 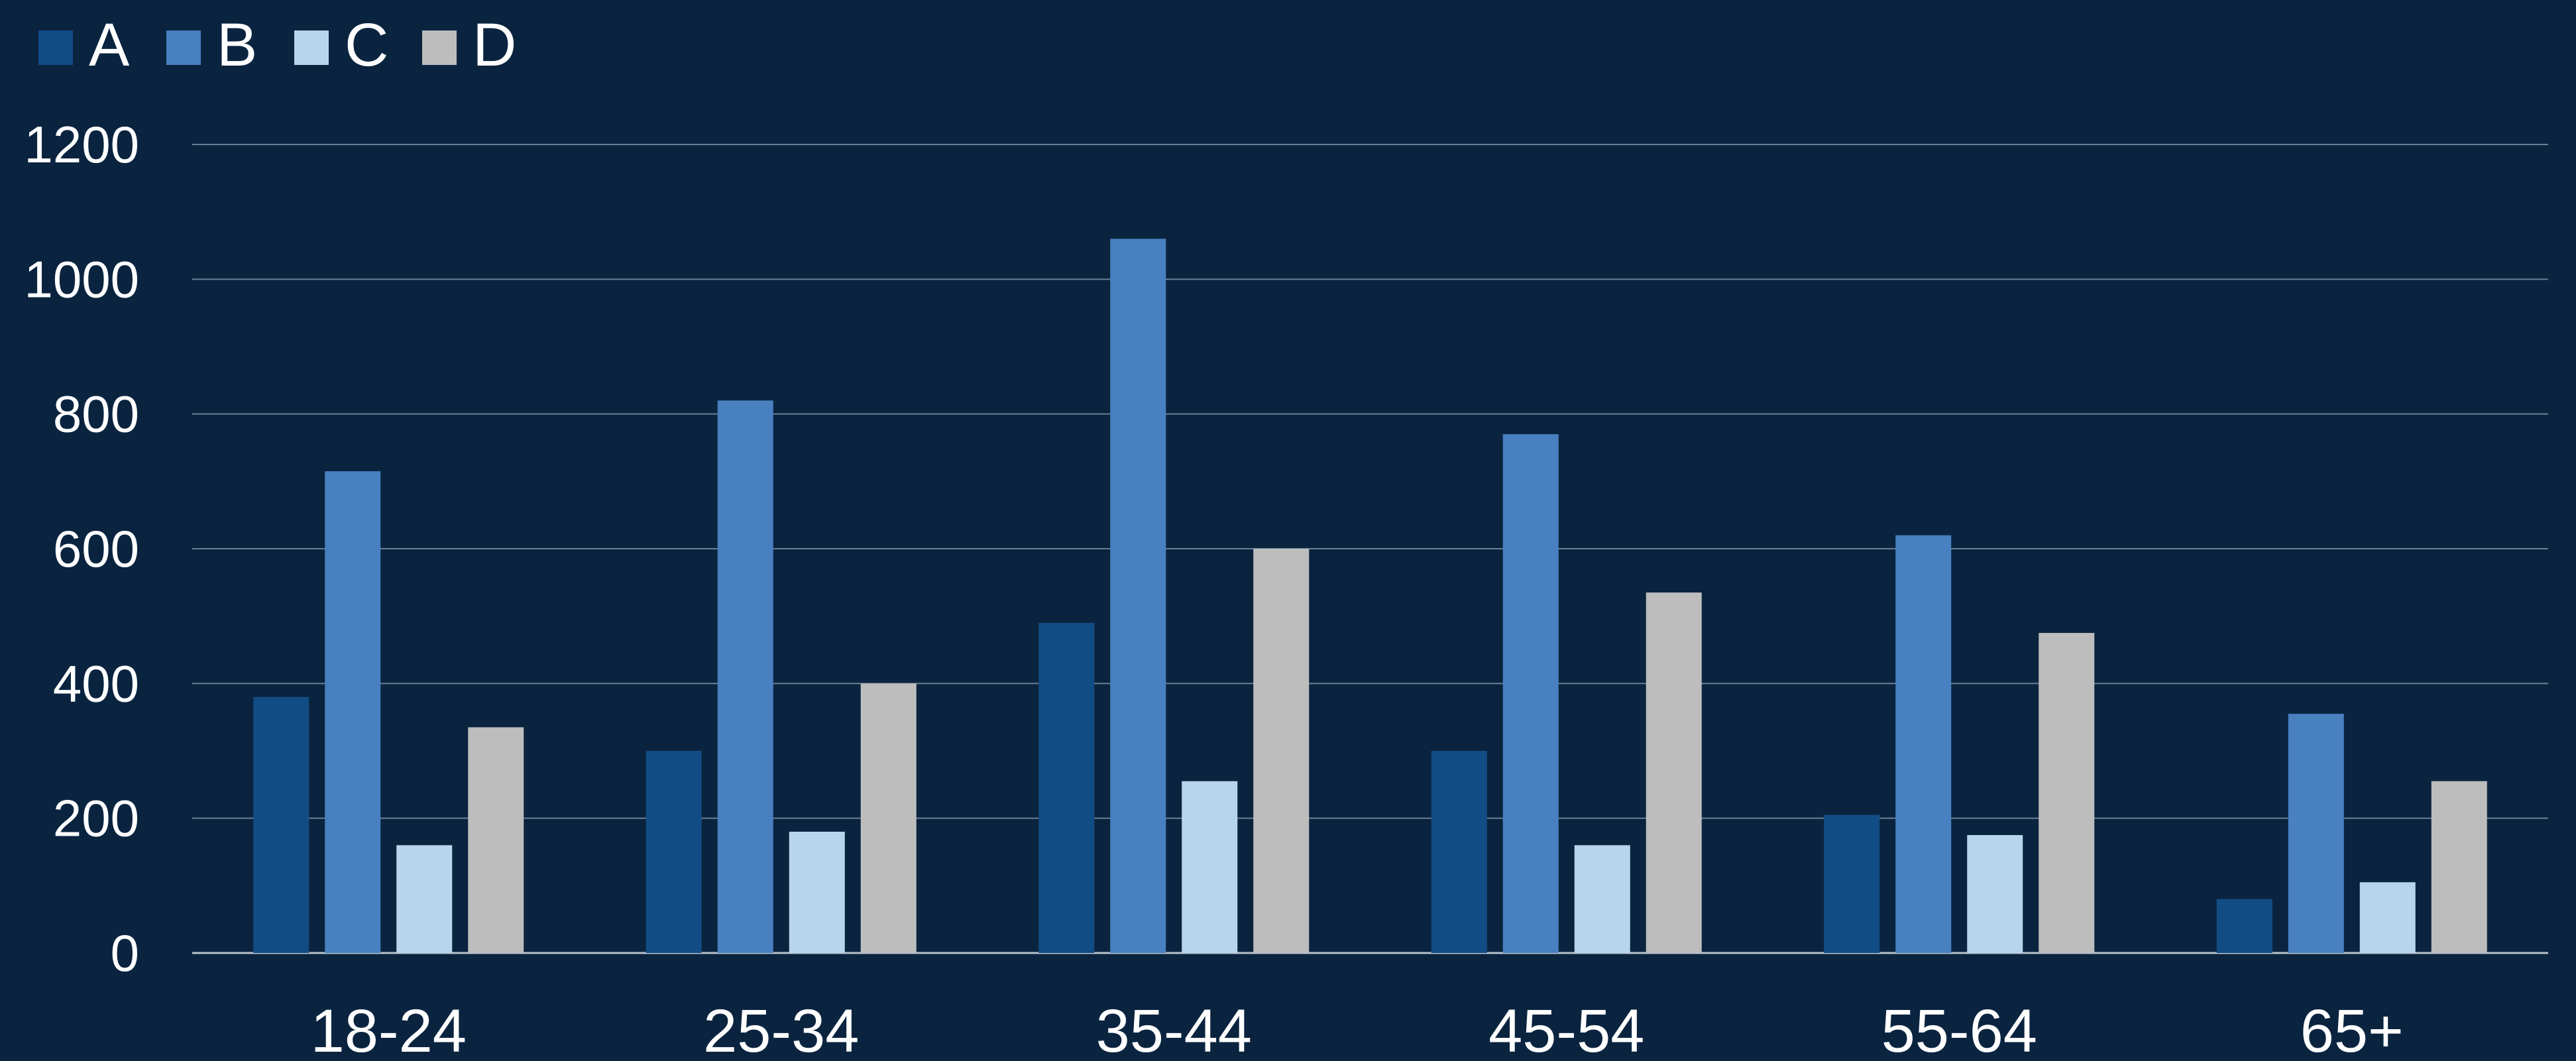 I want to click on x-tick-label: 25-34, so click(x=781, y=1029).